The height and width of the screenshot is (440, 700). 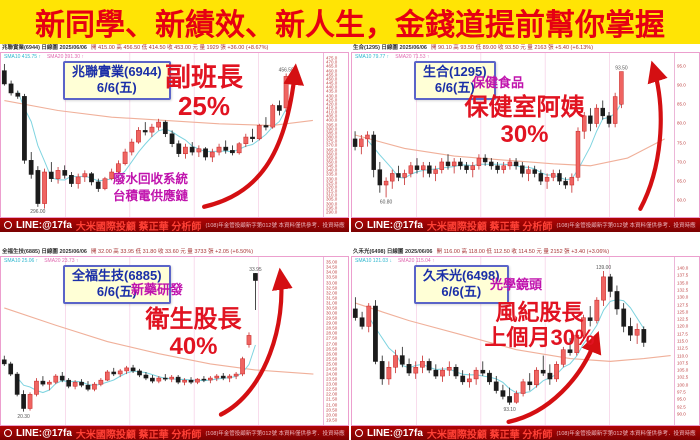 I want to click on ma-long-label: SMA20 391.30 ↑, so click(x=65, y=57).